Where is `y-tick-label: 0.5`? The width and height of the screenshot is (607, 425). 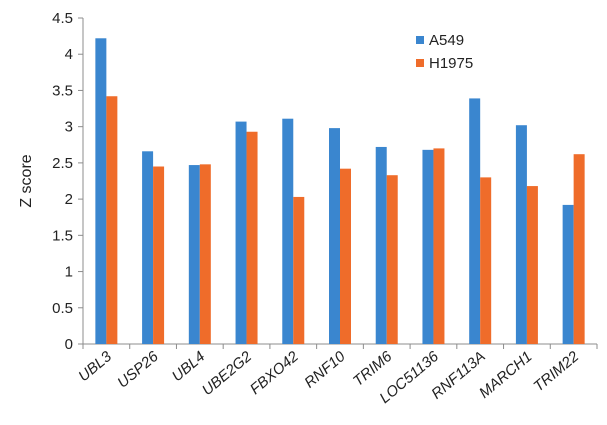
y-tick-label: 0.5 is located at coordinates (62, 308).